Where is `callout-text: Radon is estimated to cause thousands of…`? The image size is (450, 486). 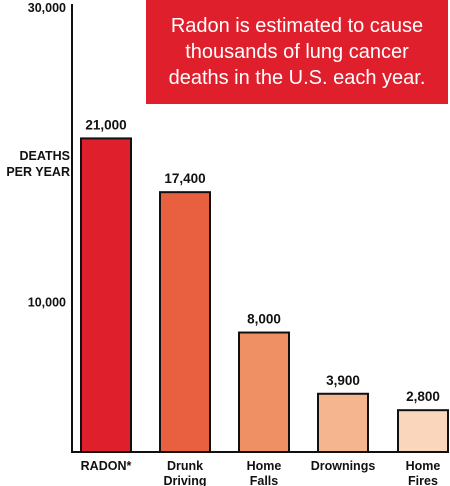
callout-text: Radon is estimated to cause thousands of… is located at coordinates (297, 52).